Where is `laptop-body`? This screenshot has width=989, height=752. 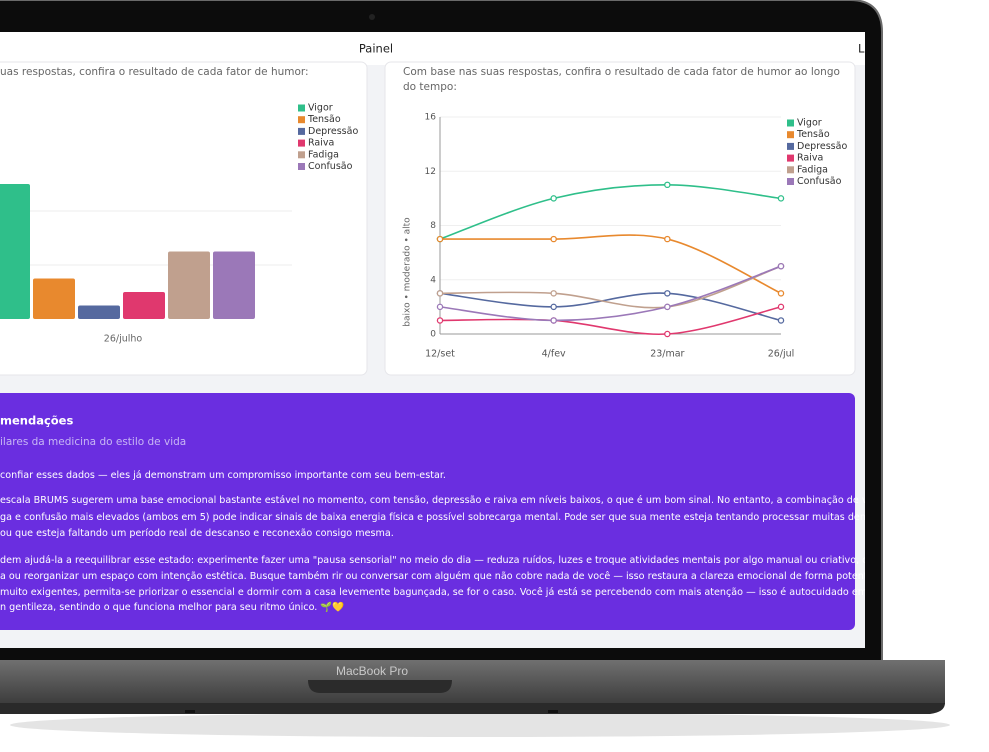
laptop-body is located at coordinates (472, 682).